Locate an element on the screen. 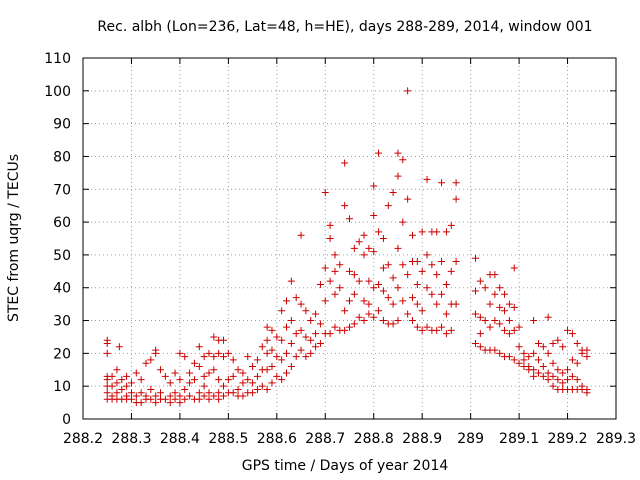 The width and height of the screenshot is (640, 480). x-tick-label: 288.6 is located at coordinates (277, 439).